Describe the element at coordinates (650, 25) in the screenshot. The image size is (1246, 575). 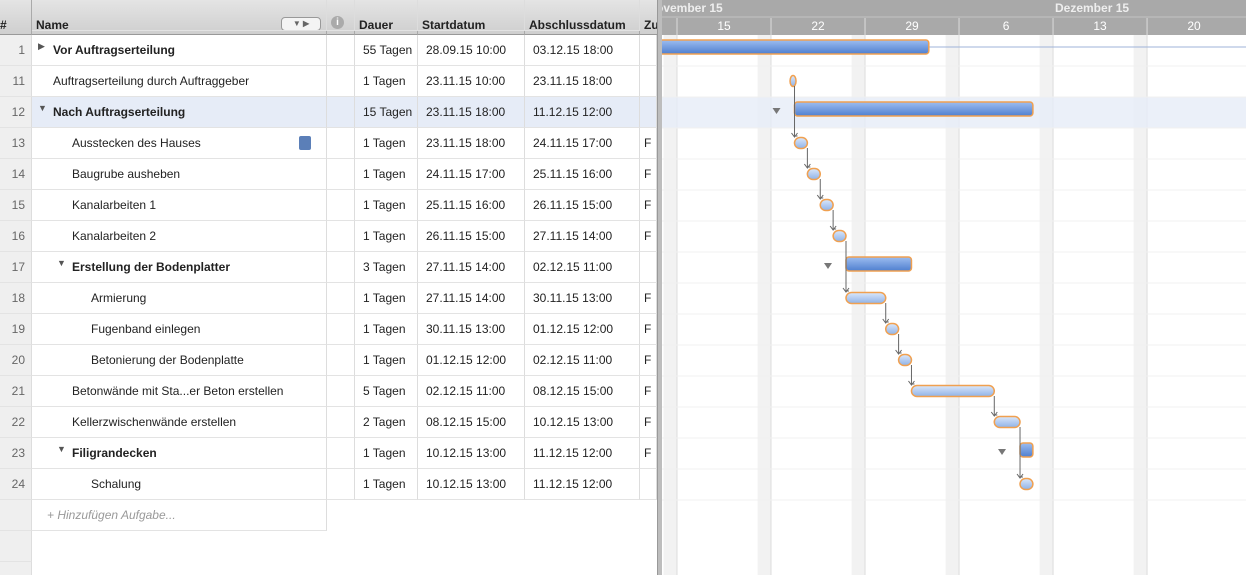
I see `header-text: Zu` at that location.